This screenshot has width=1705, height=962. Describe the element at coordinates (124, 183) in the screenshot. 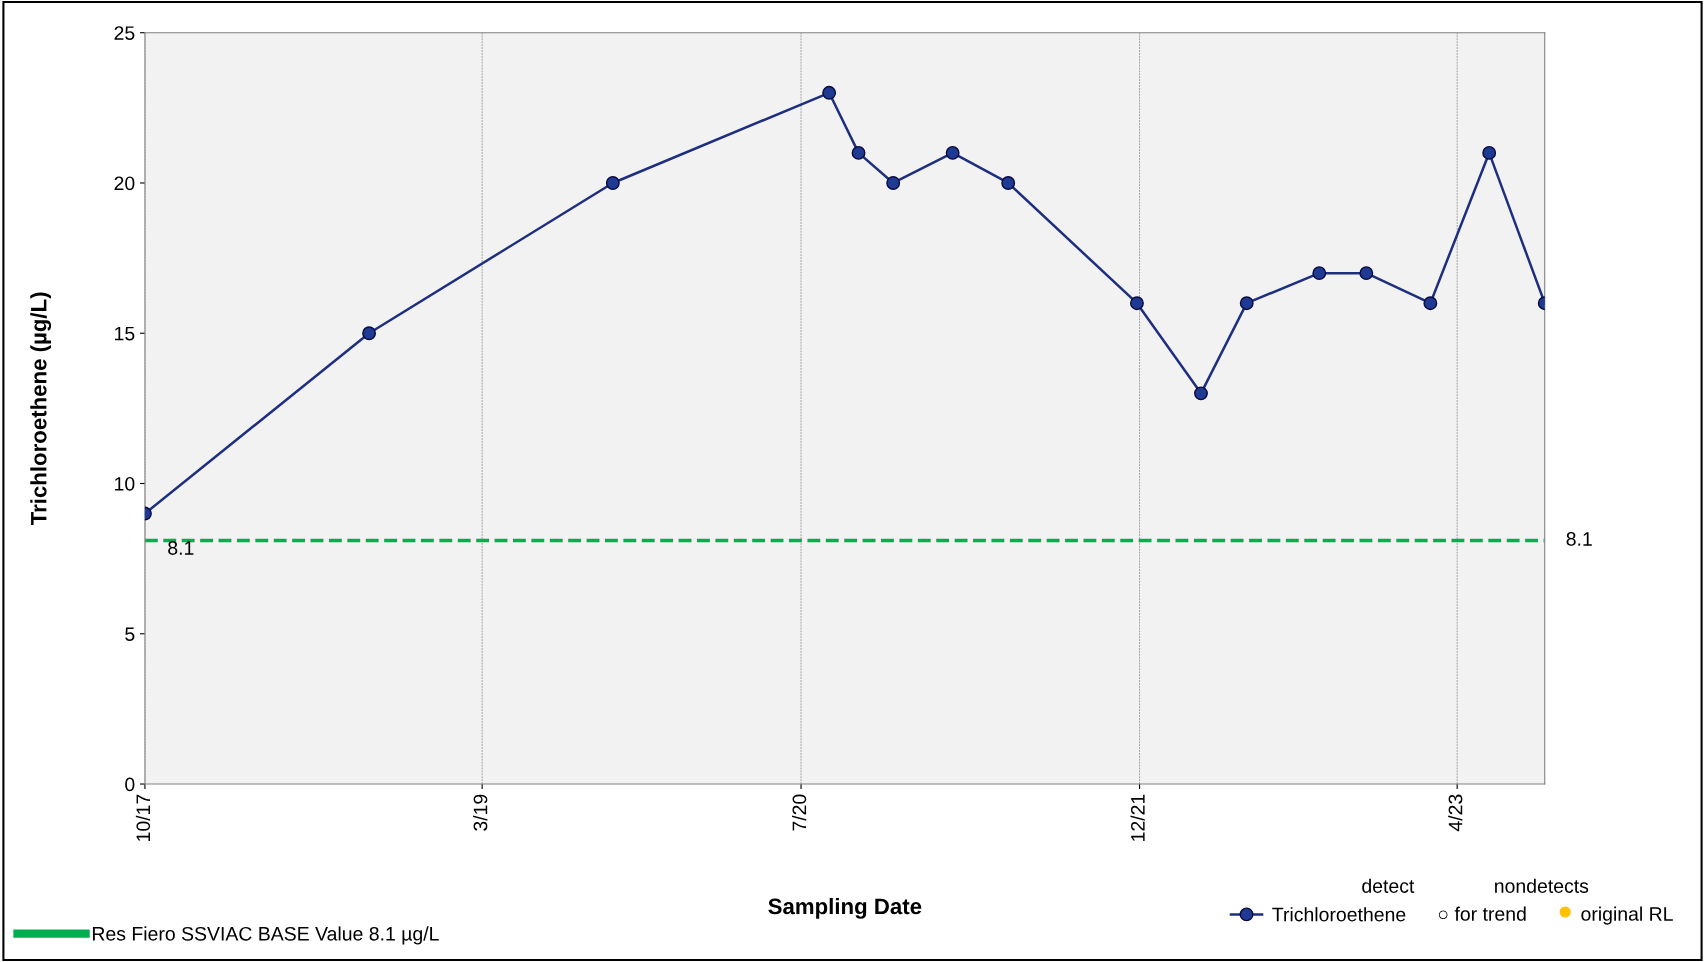

I see `y-tick-label: 20` at that location.